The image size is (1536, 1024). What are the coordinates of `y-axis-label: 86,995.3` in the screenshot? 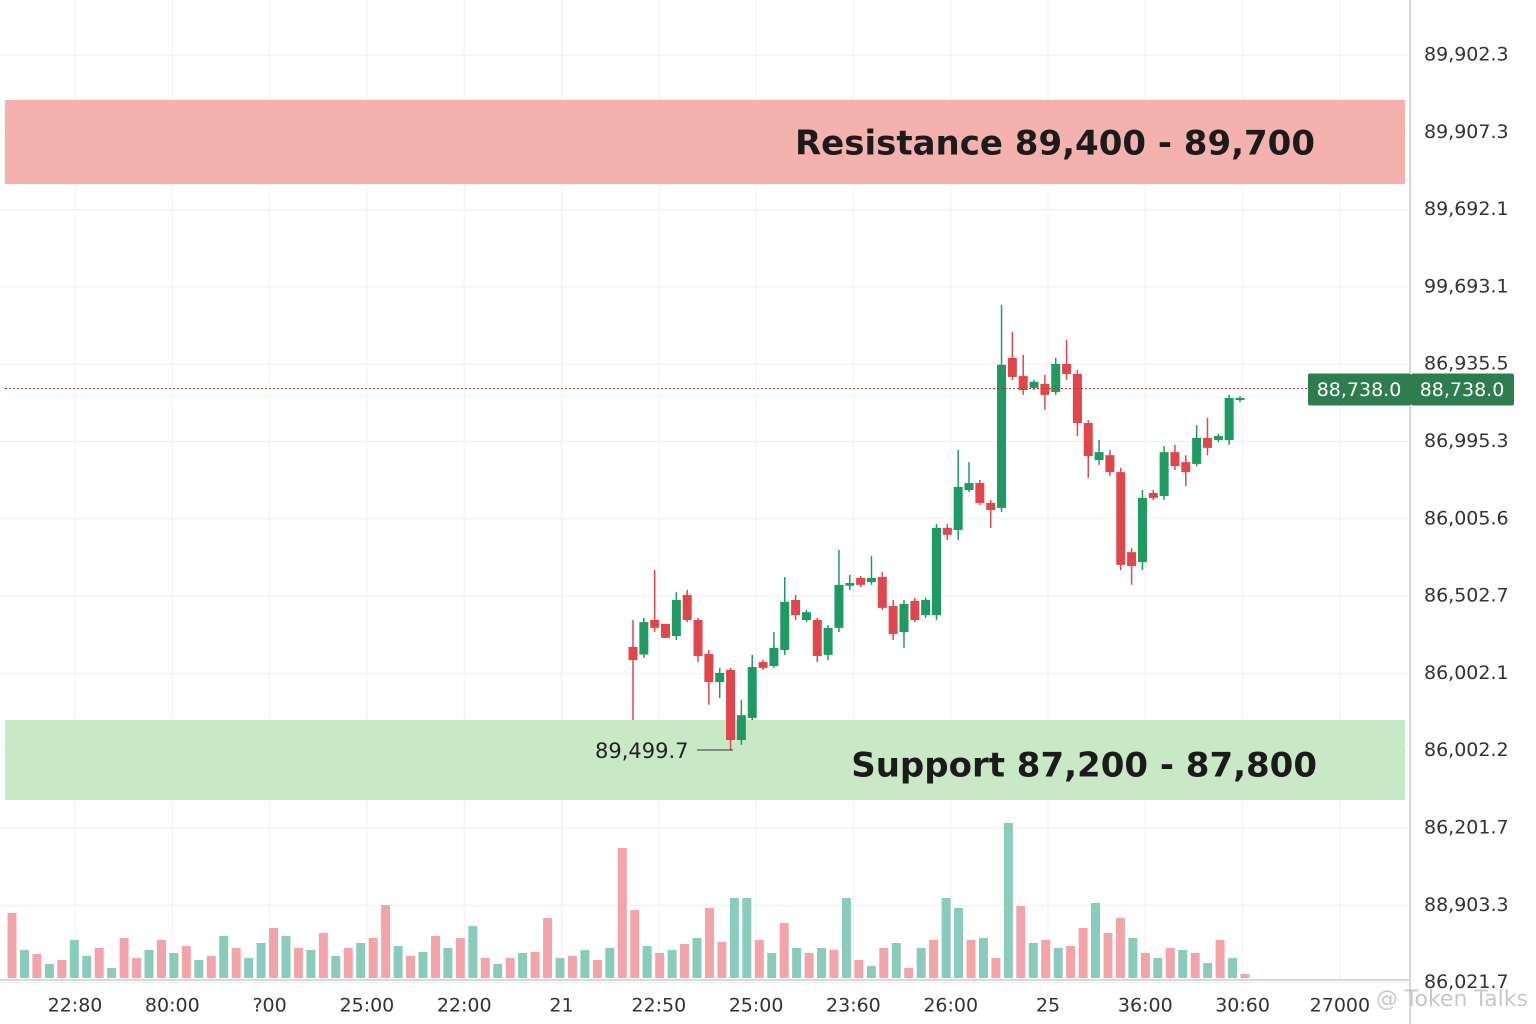 It's located at (1466, 441).